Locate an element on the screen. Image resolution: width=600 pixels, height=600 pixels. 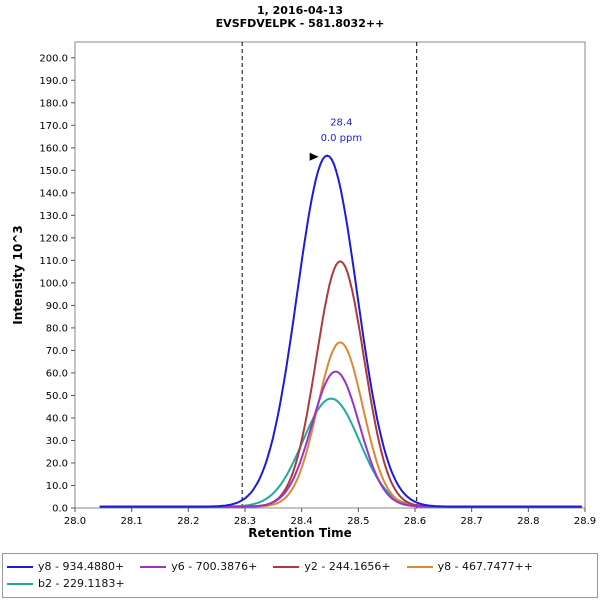
legend-label: y2 - 244.1656+ is located at coordinates (347, 566).